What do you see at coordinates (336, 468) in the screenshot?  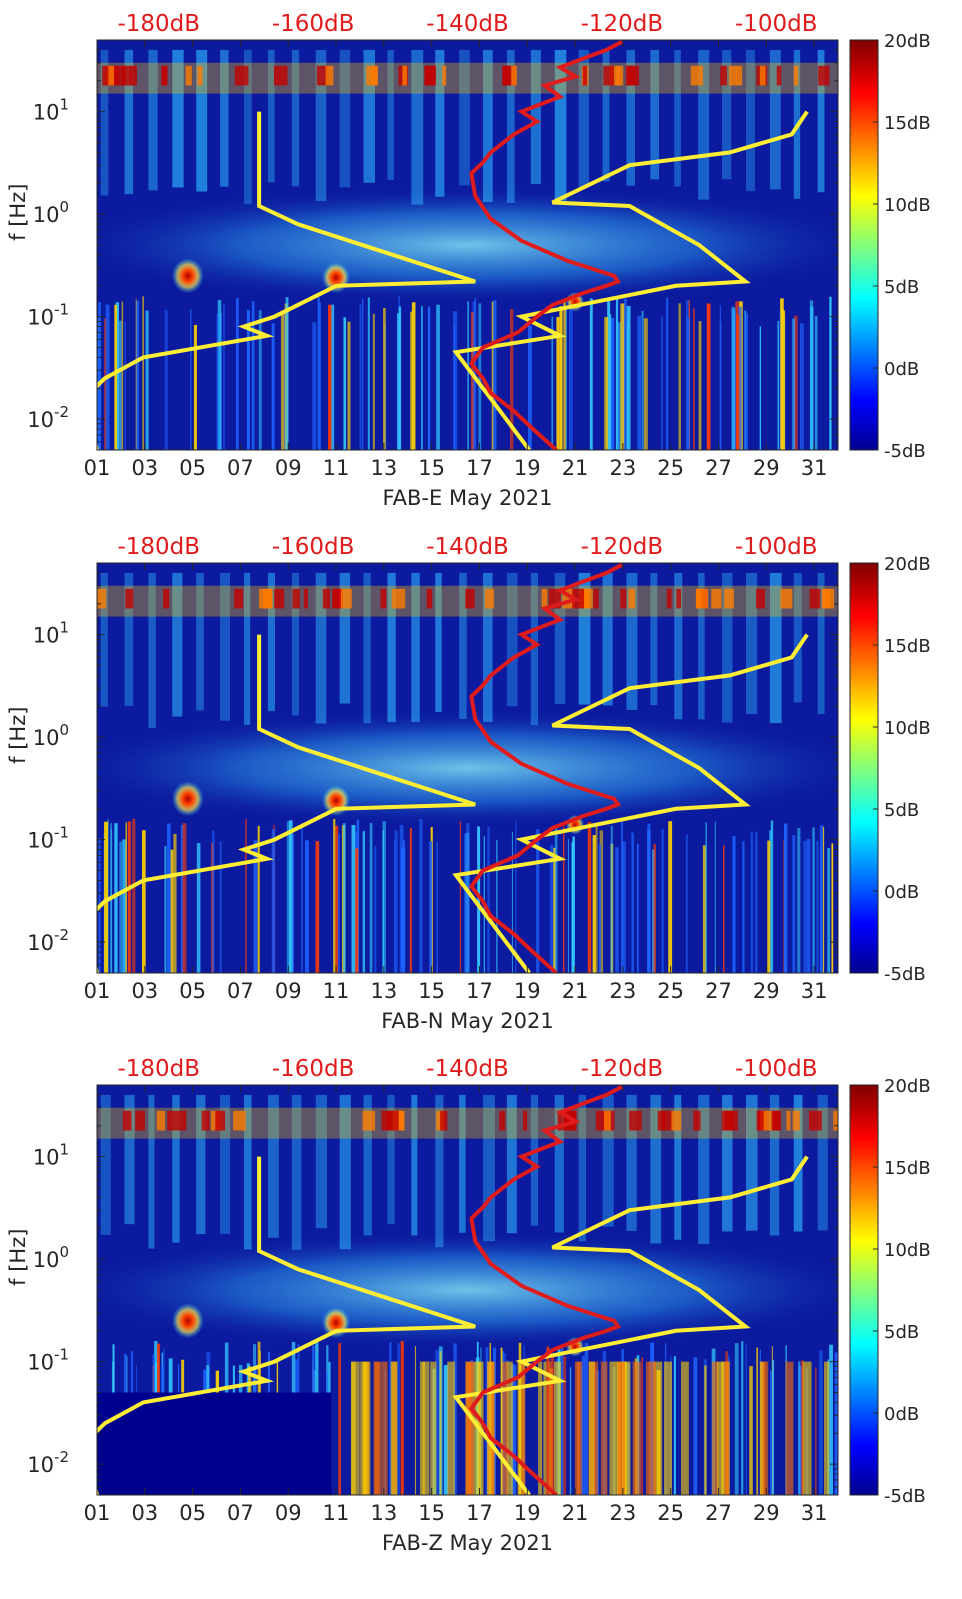 I see `x-tick-label: 11` at bounding box center [336, 468].